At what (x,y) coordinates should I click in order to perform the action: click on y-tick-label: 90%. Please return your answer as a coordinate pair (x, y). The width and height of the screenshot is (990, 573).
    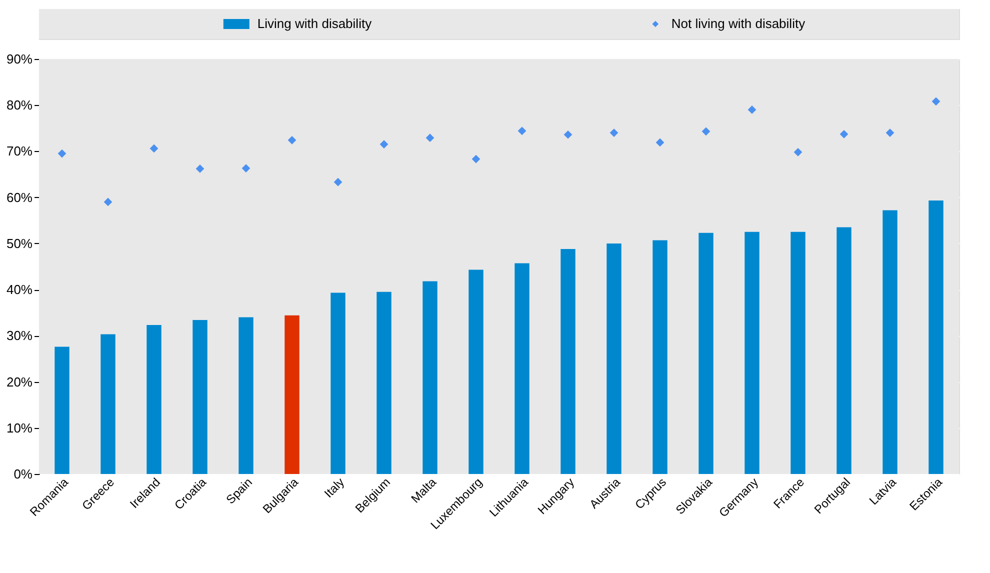
    Looking at the image, I should click on (19, 59).